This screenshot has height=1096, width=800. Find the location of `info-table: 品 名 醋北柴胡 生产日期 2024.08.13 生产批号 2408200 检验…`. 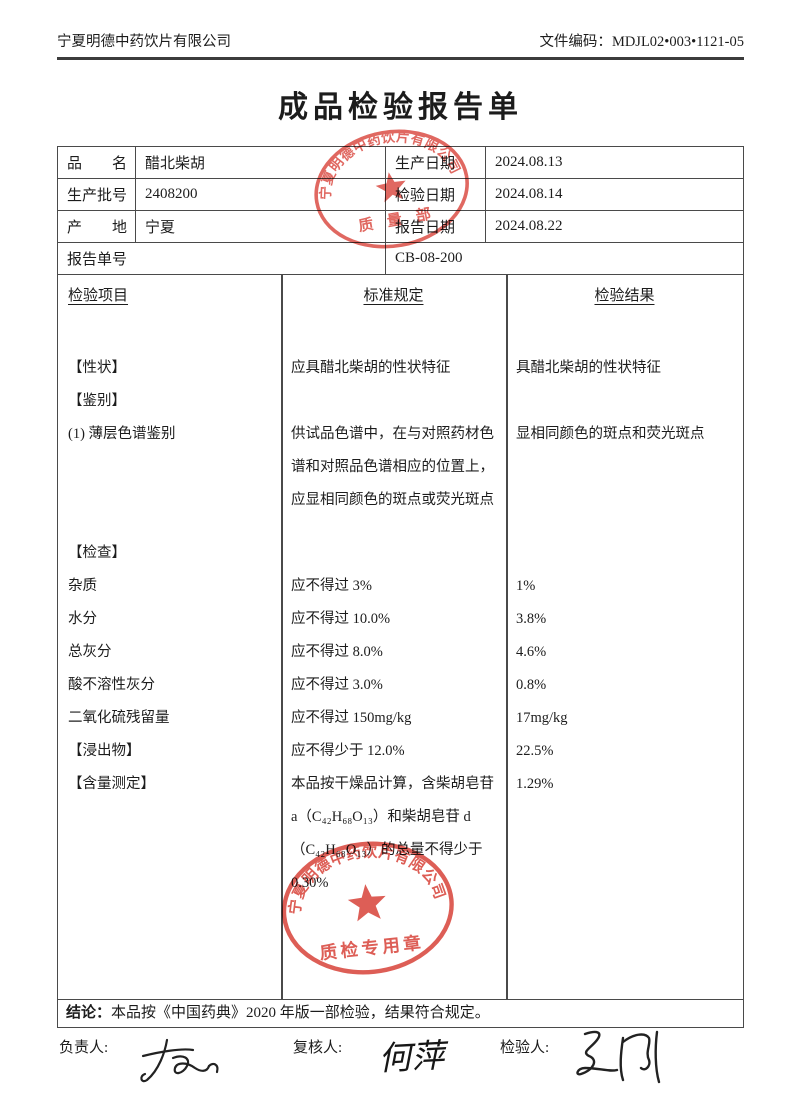

info-table: 品 名 醋北柴胡 生产日期 2024.08.13 生产批号 2408200 检验… is located at coordinates (400, 210).